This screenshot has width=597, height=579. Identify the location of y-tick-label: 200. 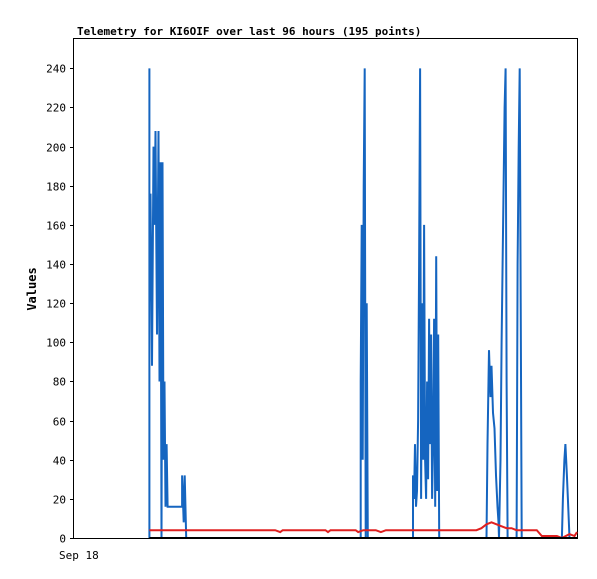
(56, 148).